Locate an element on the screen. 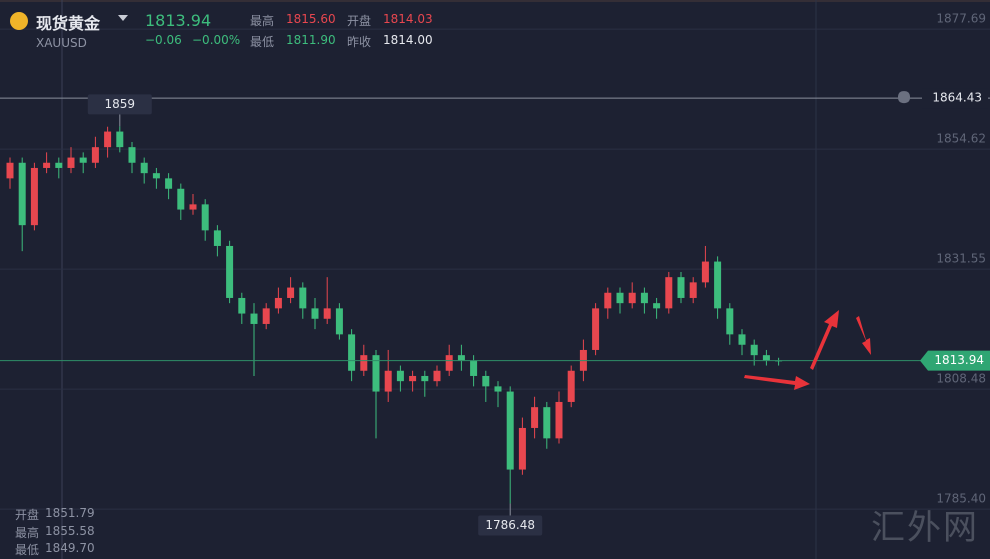  info-open-label: 开盘 is located at coordinates (27, 515).